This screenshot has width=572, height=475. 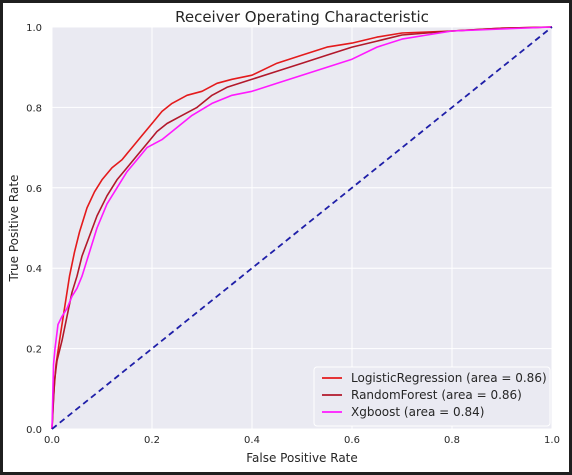 I want to click on x-tick-label: 0.0, so click(x=52, y=440).